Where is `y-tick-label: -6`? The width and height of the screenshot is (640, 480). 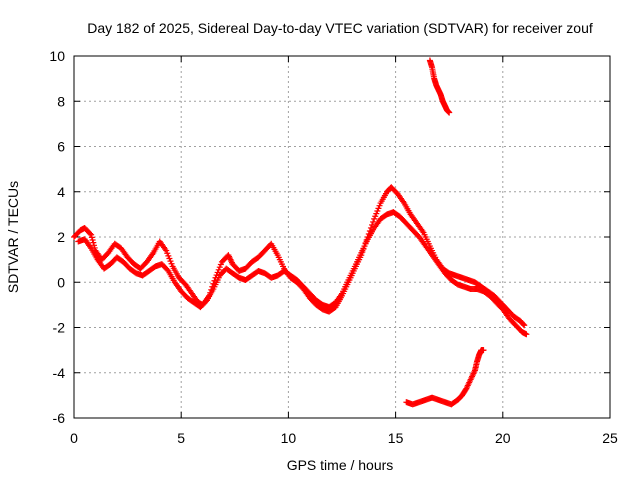 y-tick-label: -6 is located at coordinates (59, 418).